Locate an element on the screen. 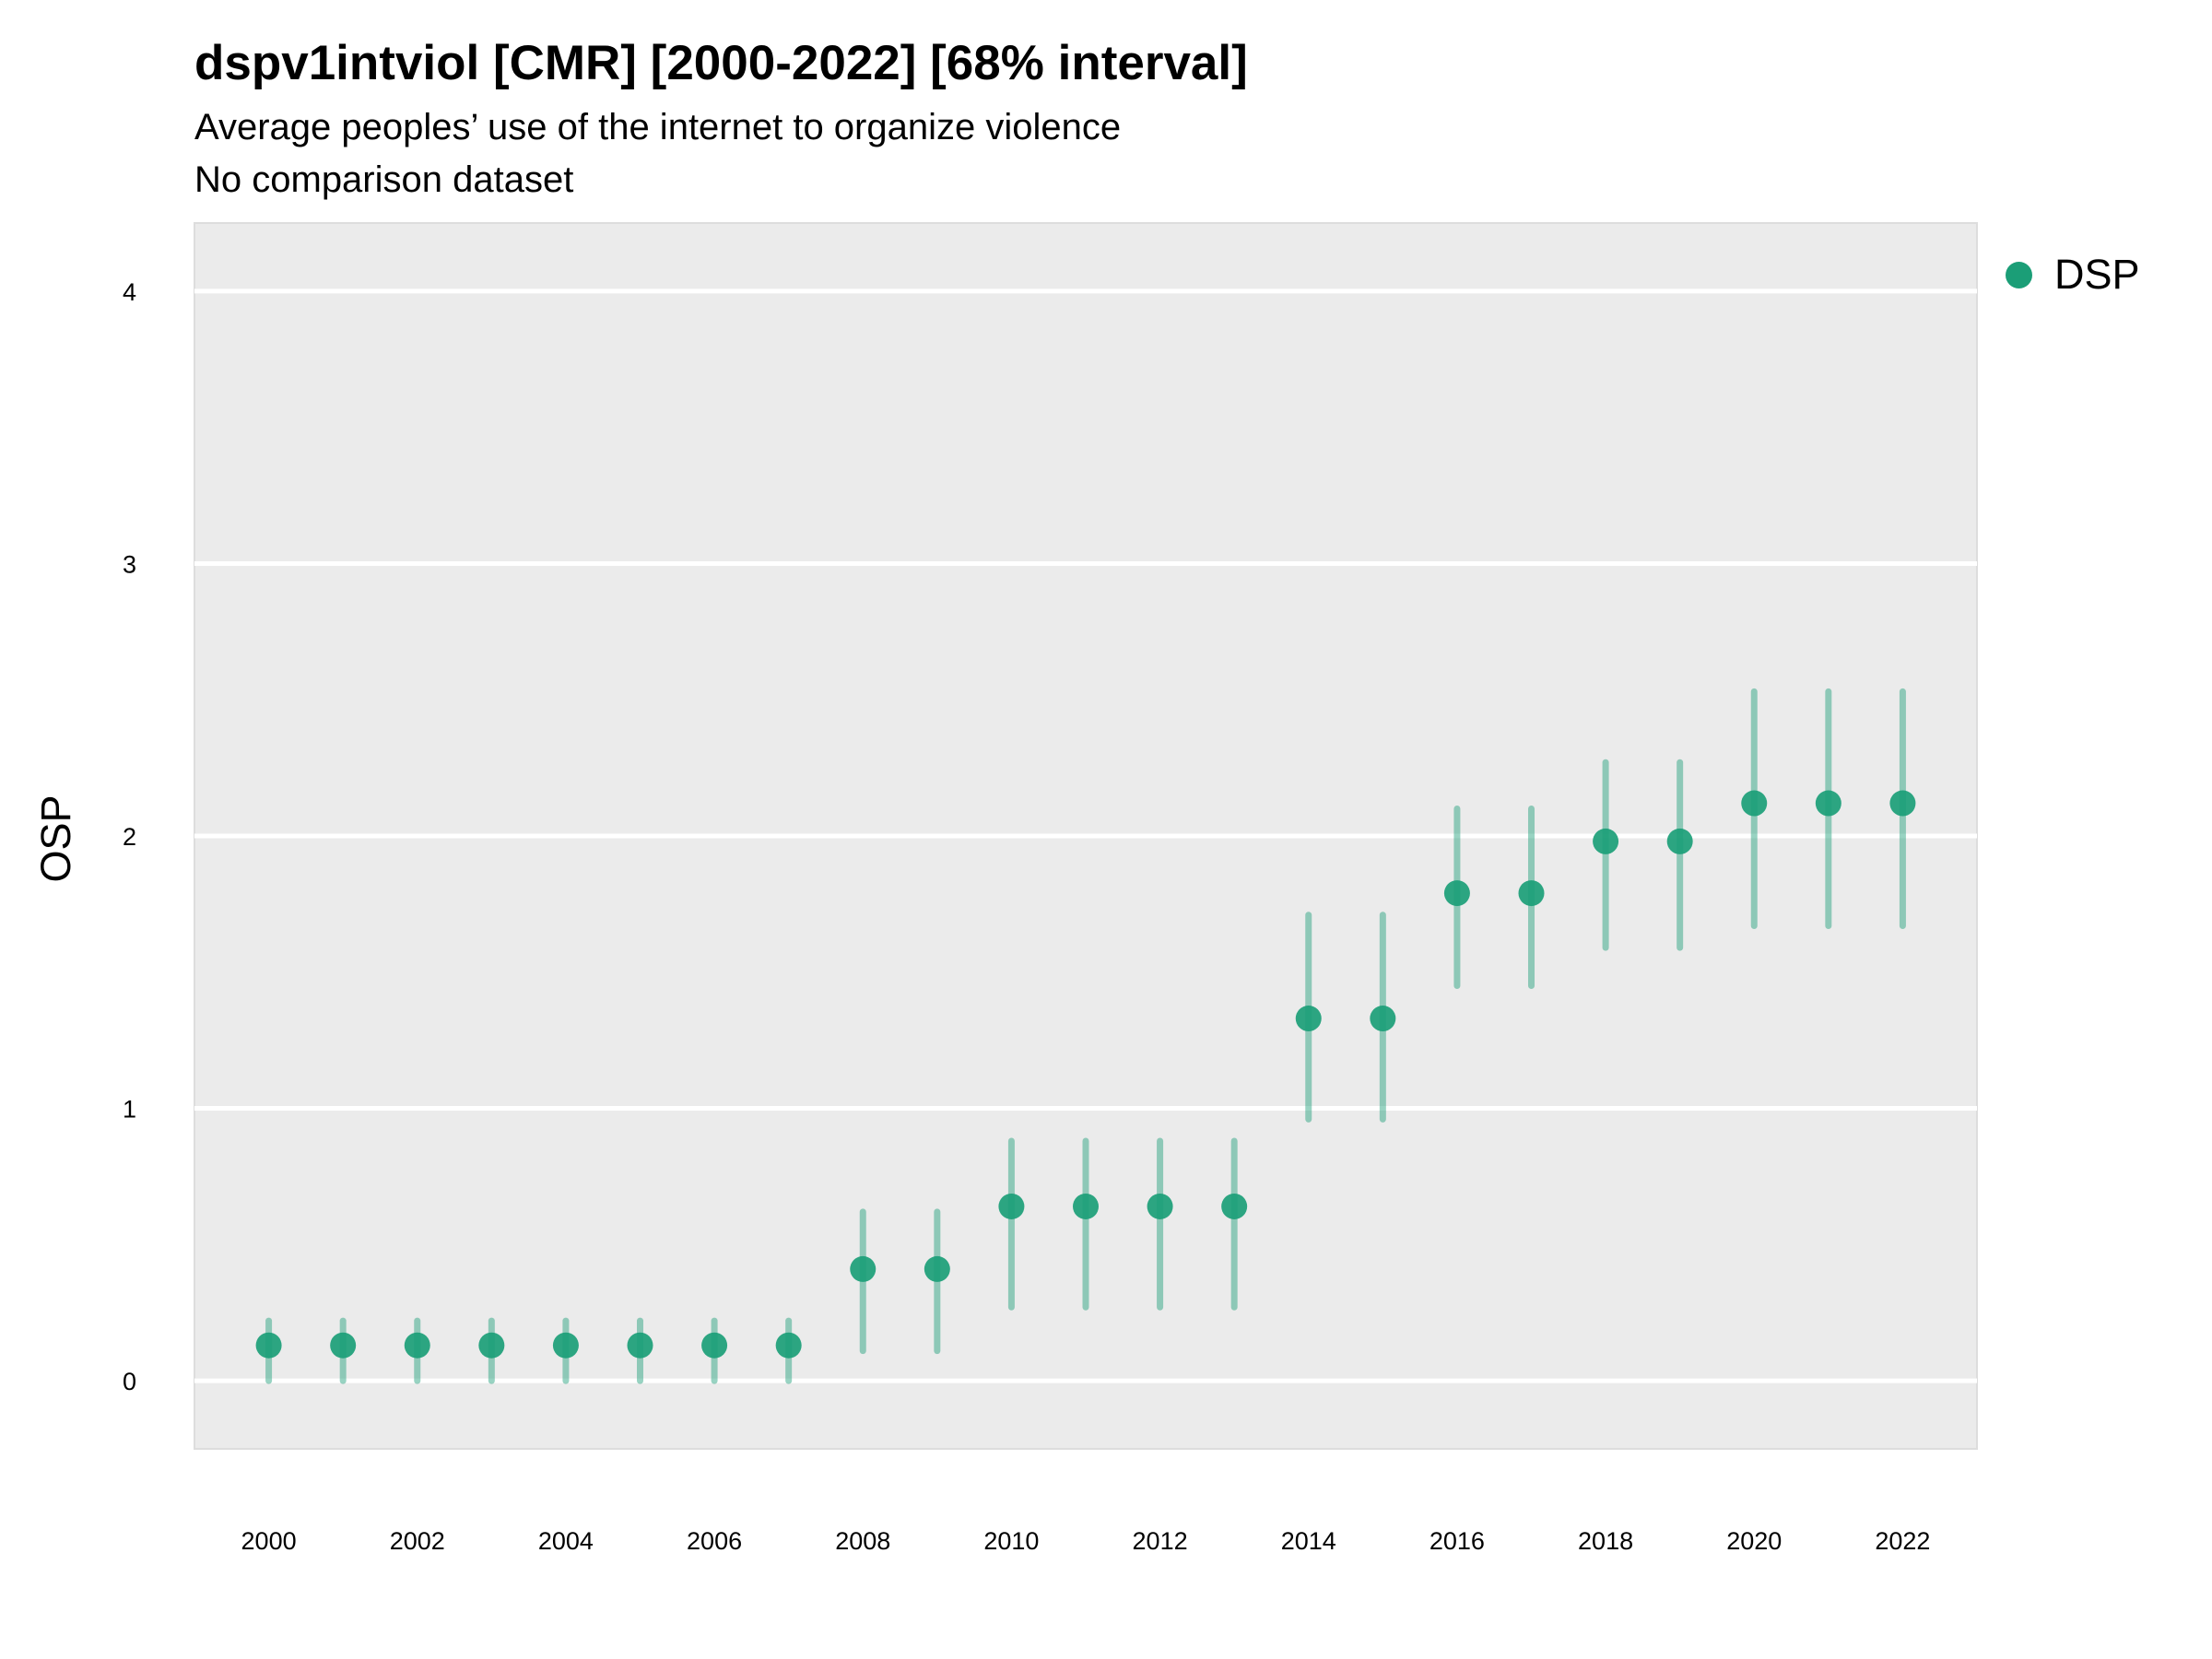 The height and width of the screenshot is (1659, 2212). legend: DSP is located at coordinates (2073, 275).